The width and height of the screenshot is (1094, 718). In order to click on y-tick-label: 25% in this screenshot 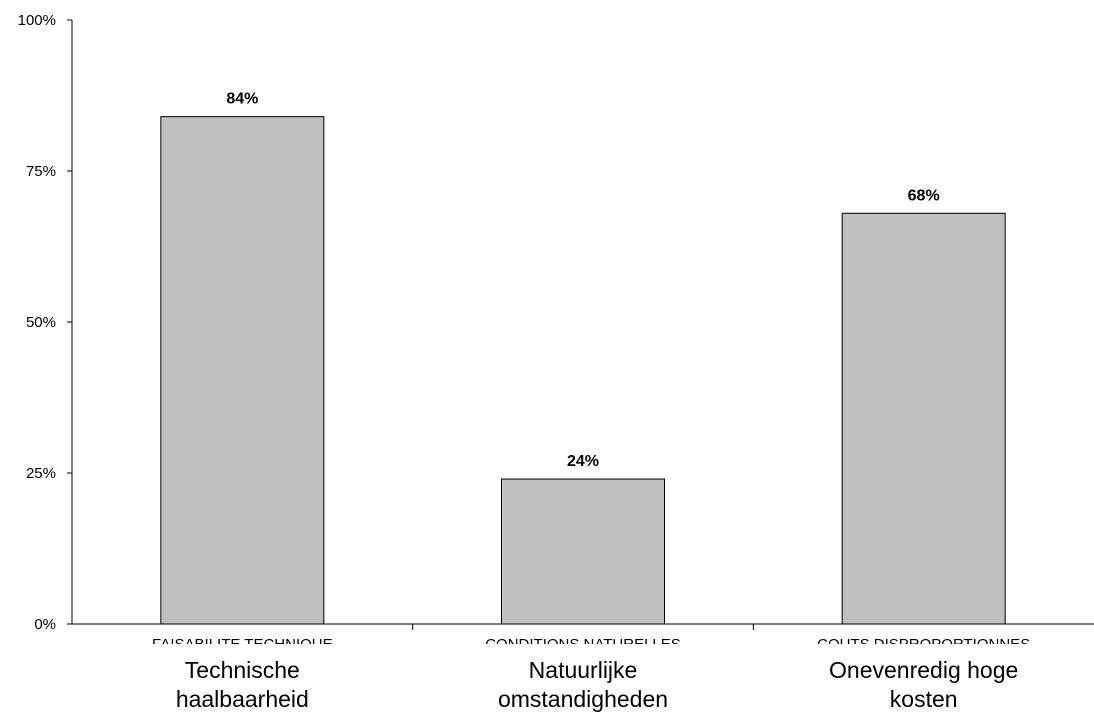, I will do `click(41, 473)`.